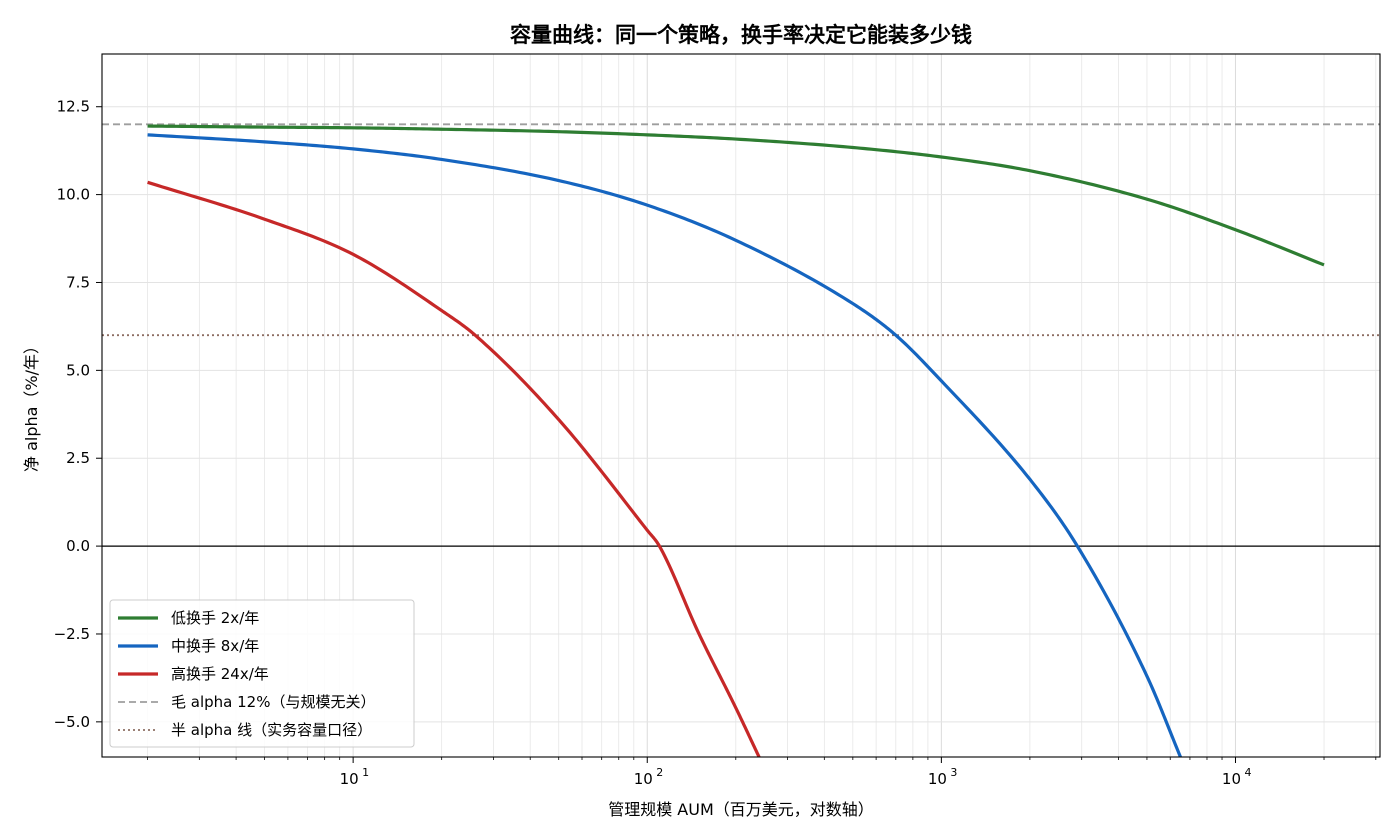 Image resolution: width=1400 pixels, height=840 pixels. What do you see at coordinates (215, 646) in the screenshot?
I see `legend-label: 中换手 8x/年` at bounding box center [215, 646].